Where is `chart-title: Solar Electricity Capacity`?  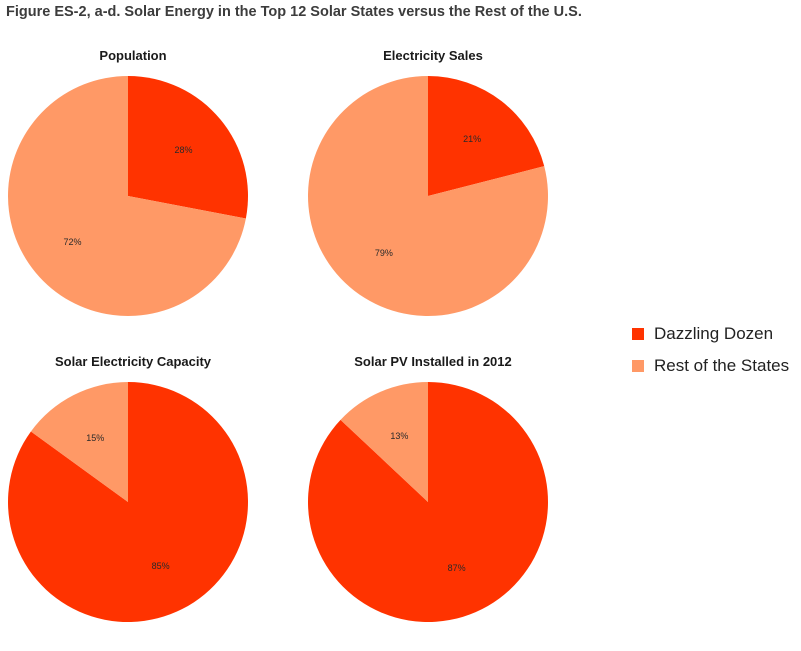 chart-title: Solar Electricity Capacity is located at coordinates (133, 361).